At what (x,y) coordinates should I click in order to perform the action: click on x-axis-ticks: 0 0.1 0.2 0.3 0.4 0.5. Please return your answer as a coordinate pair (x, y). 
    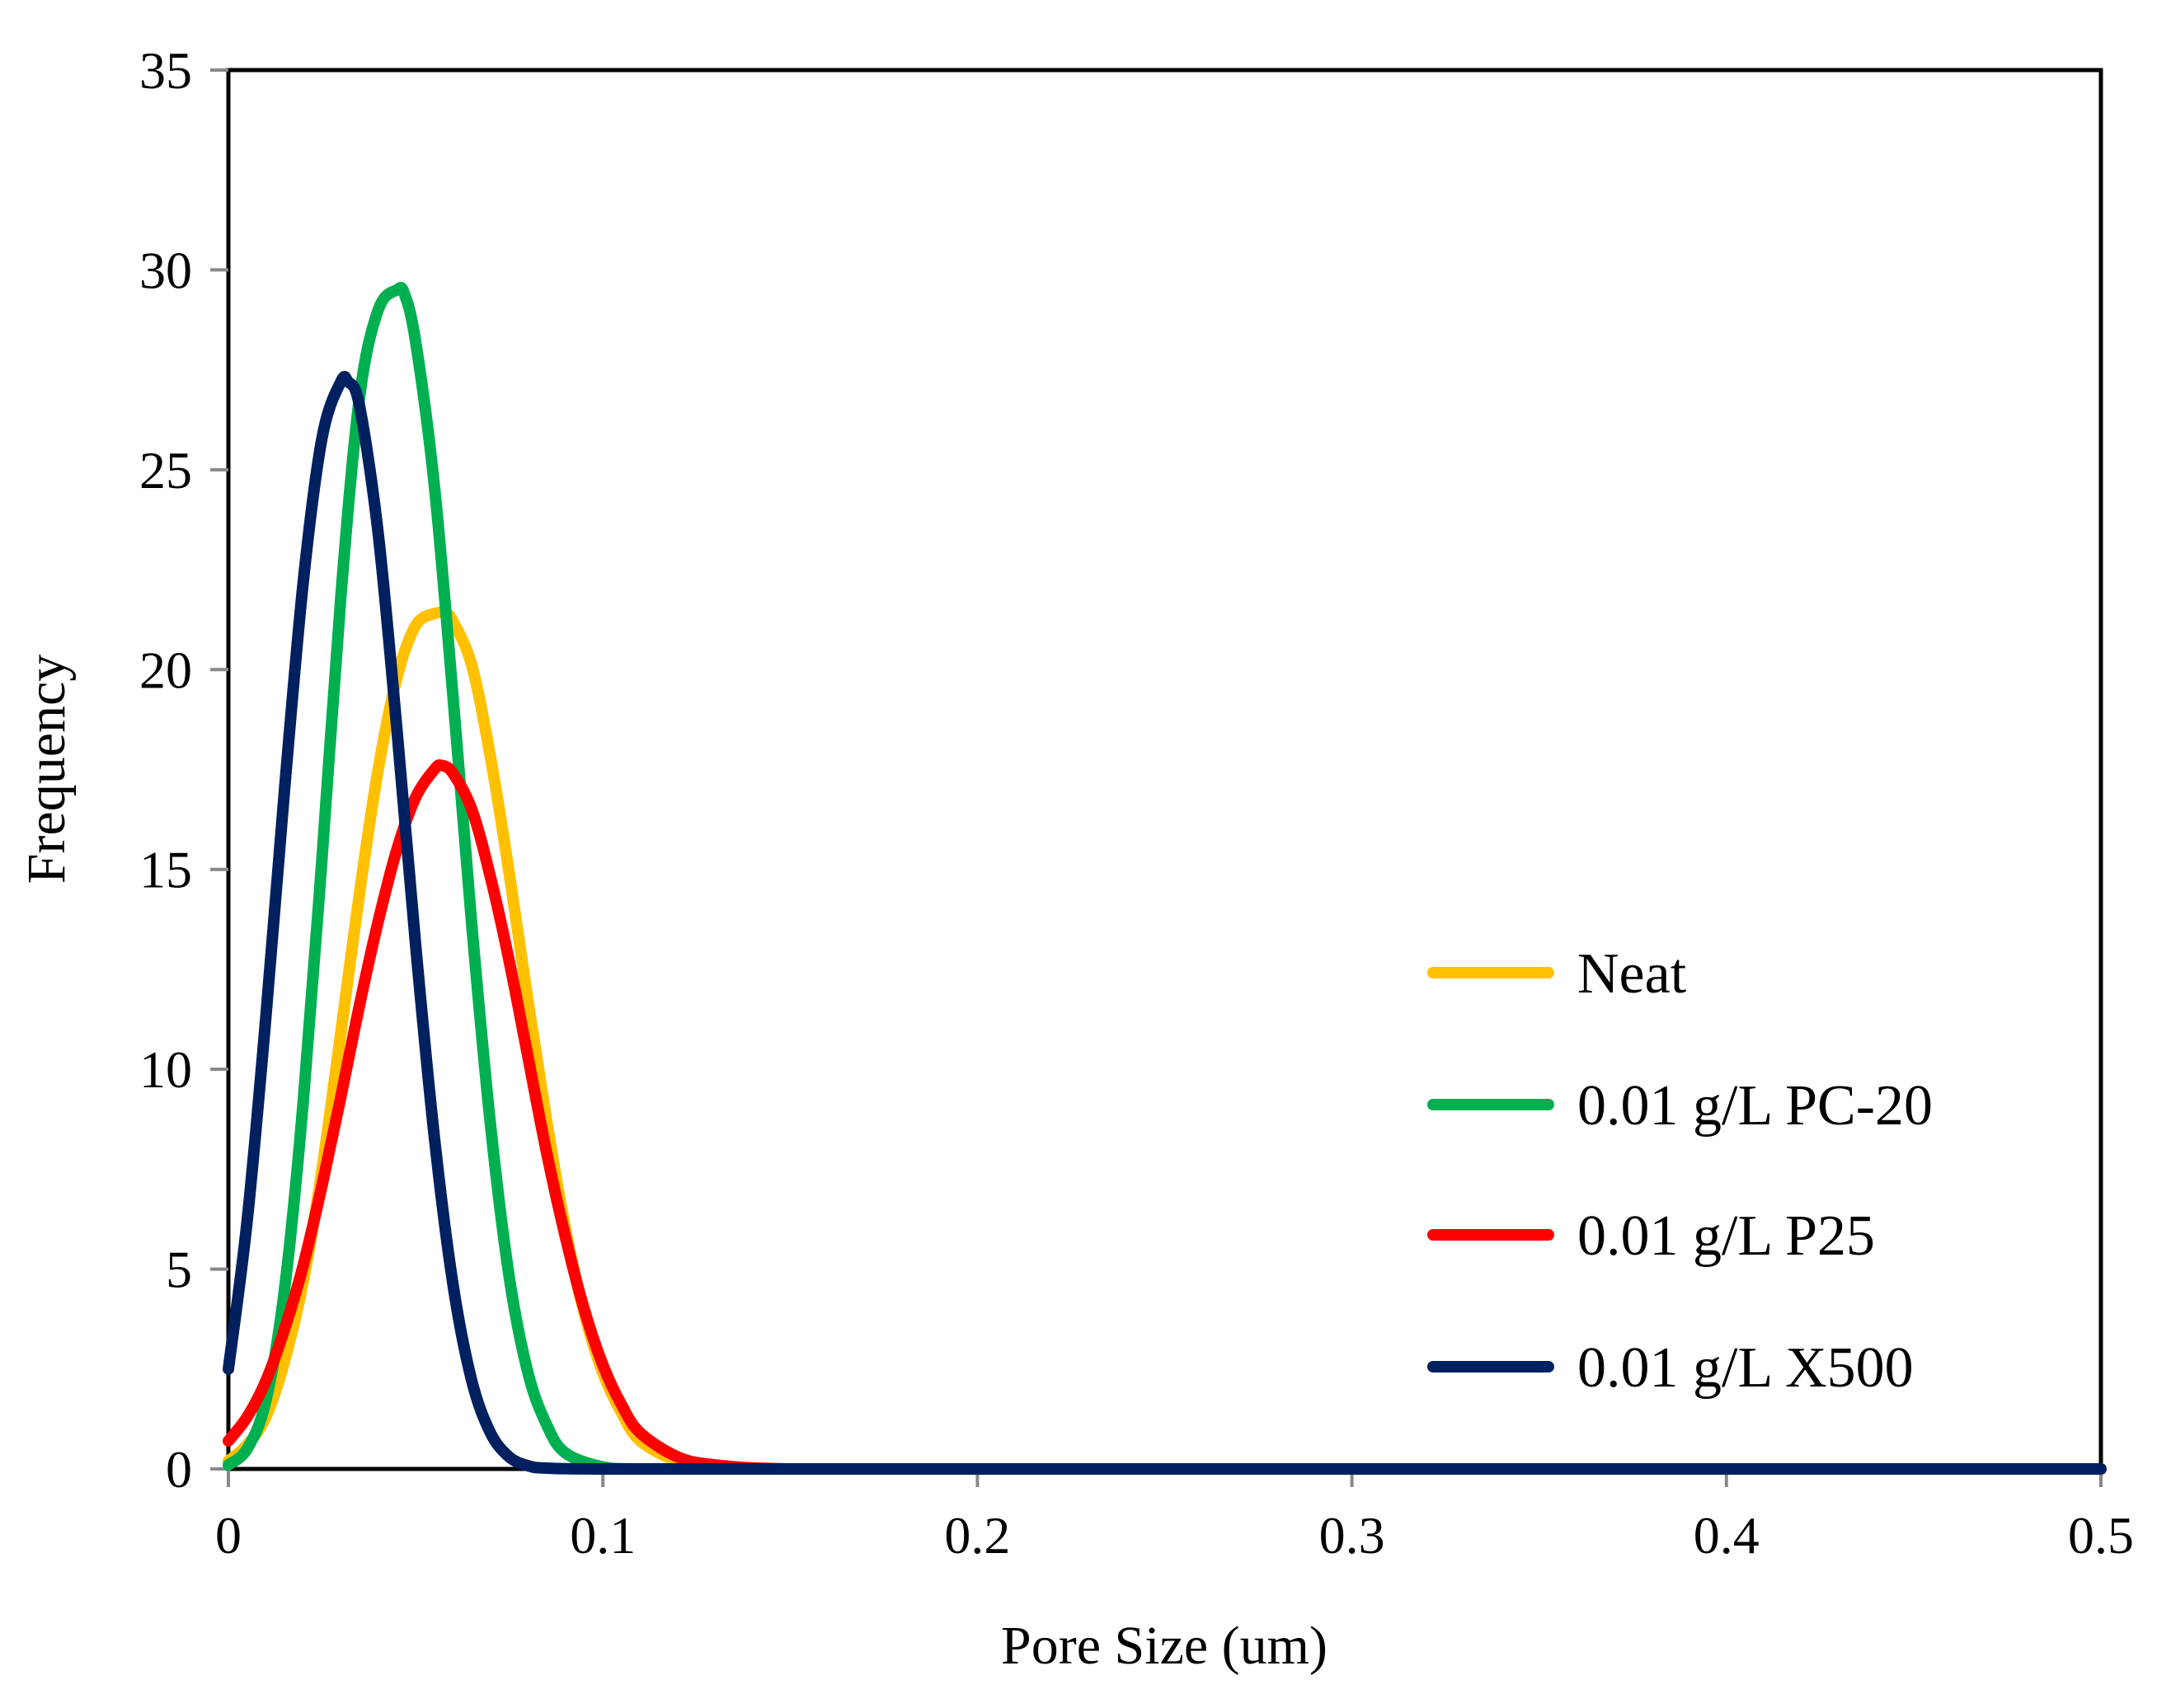
    Looking at the image, I should click on (1174, 1517).